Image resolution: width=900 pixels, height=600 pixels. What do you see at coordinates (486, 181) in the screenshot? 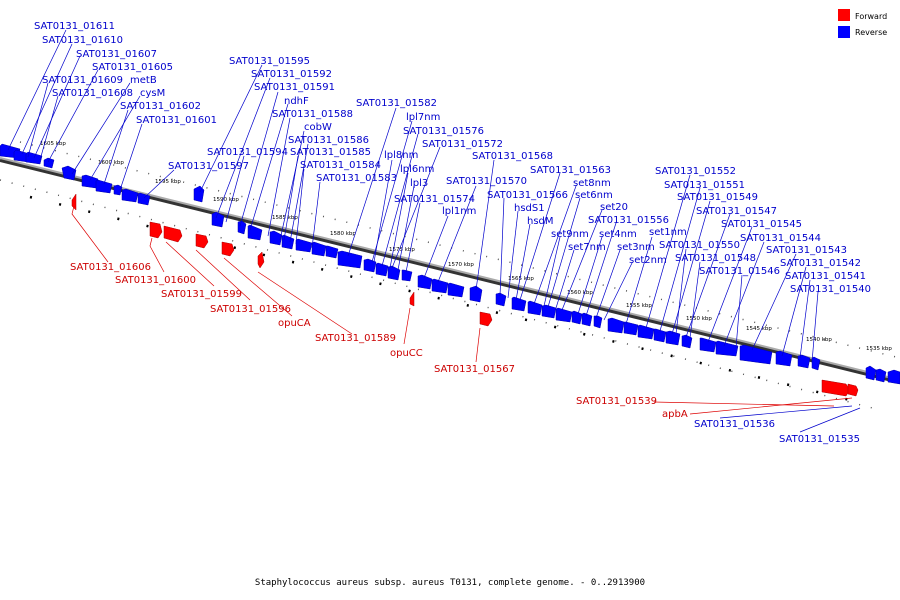
I see `gene-label: SAT0131_01570` at bounding box center [486, 181].